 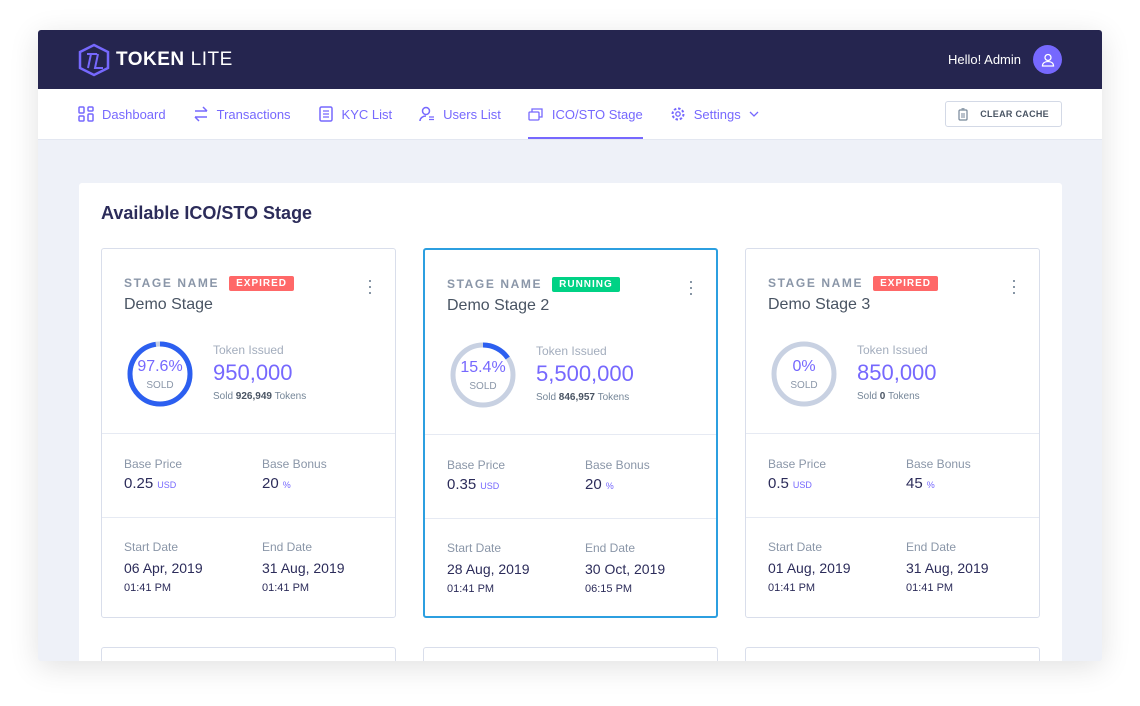 What do you see at coordinates (134, 114) in the screenshot?
I see `nav-label: Dashboard` at bounding box center [134, 114].